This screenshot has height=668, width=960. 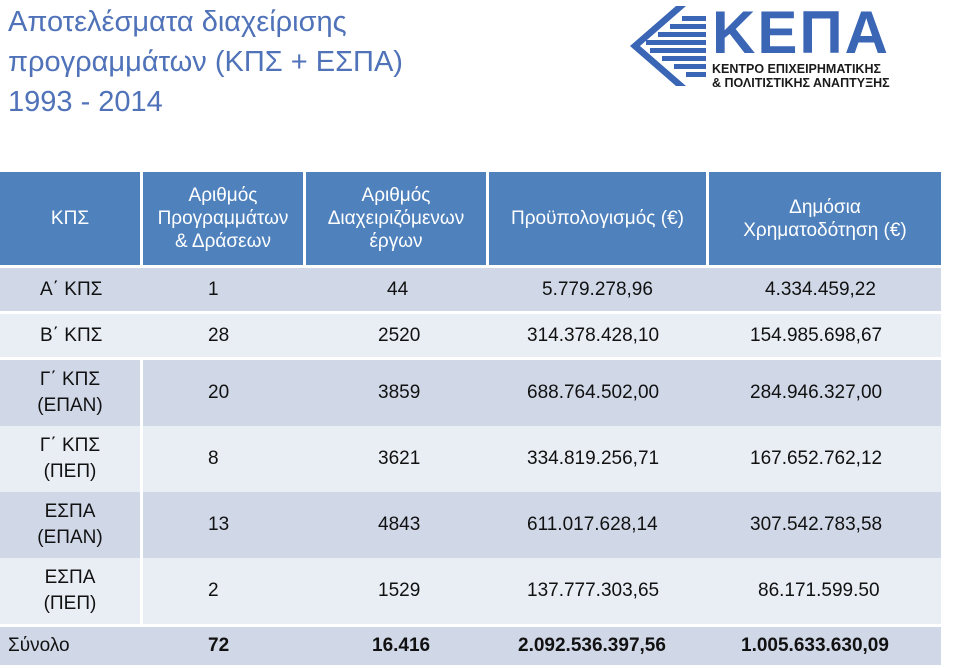 What do you see at coordinates (597, 218) in the screenshot?
I see `header-budget: Προϋπολογισμός (€)` at bounding box center [597, 218].